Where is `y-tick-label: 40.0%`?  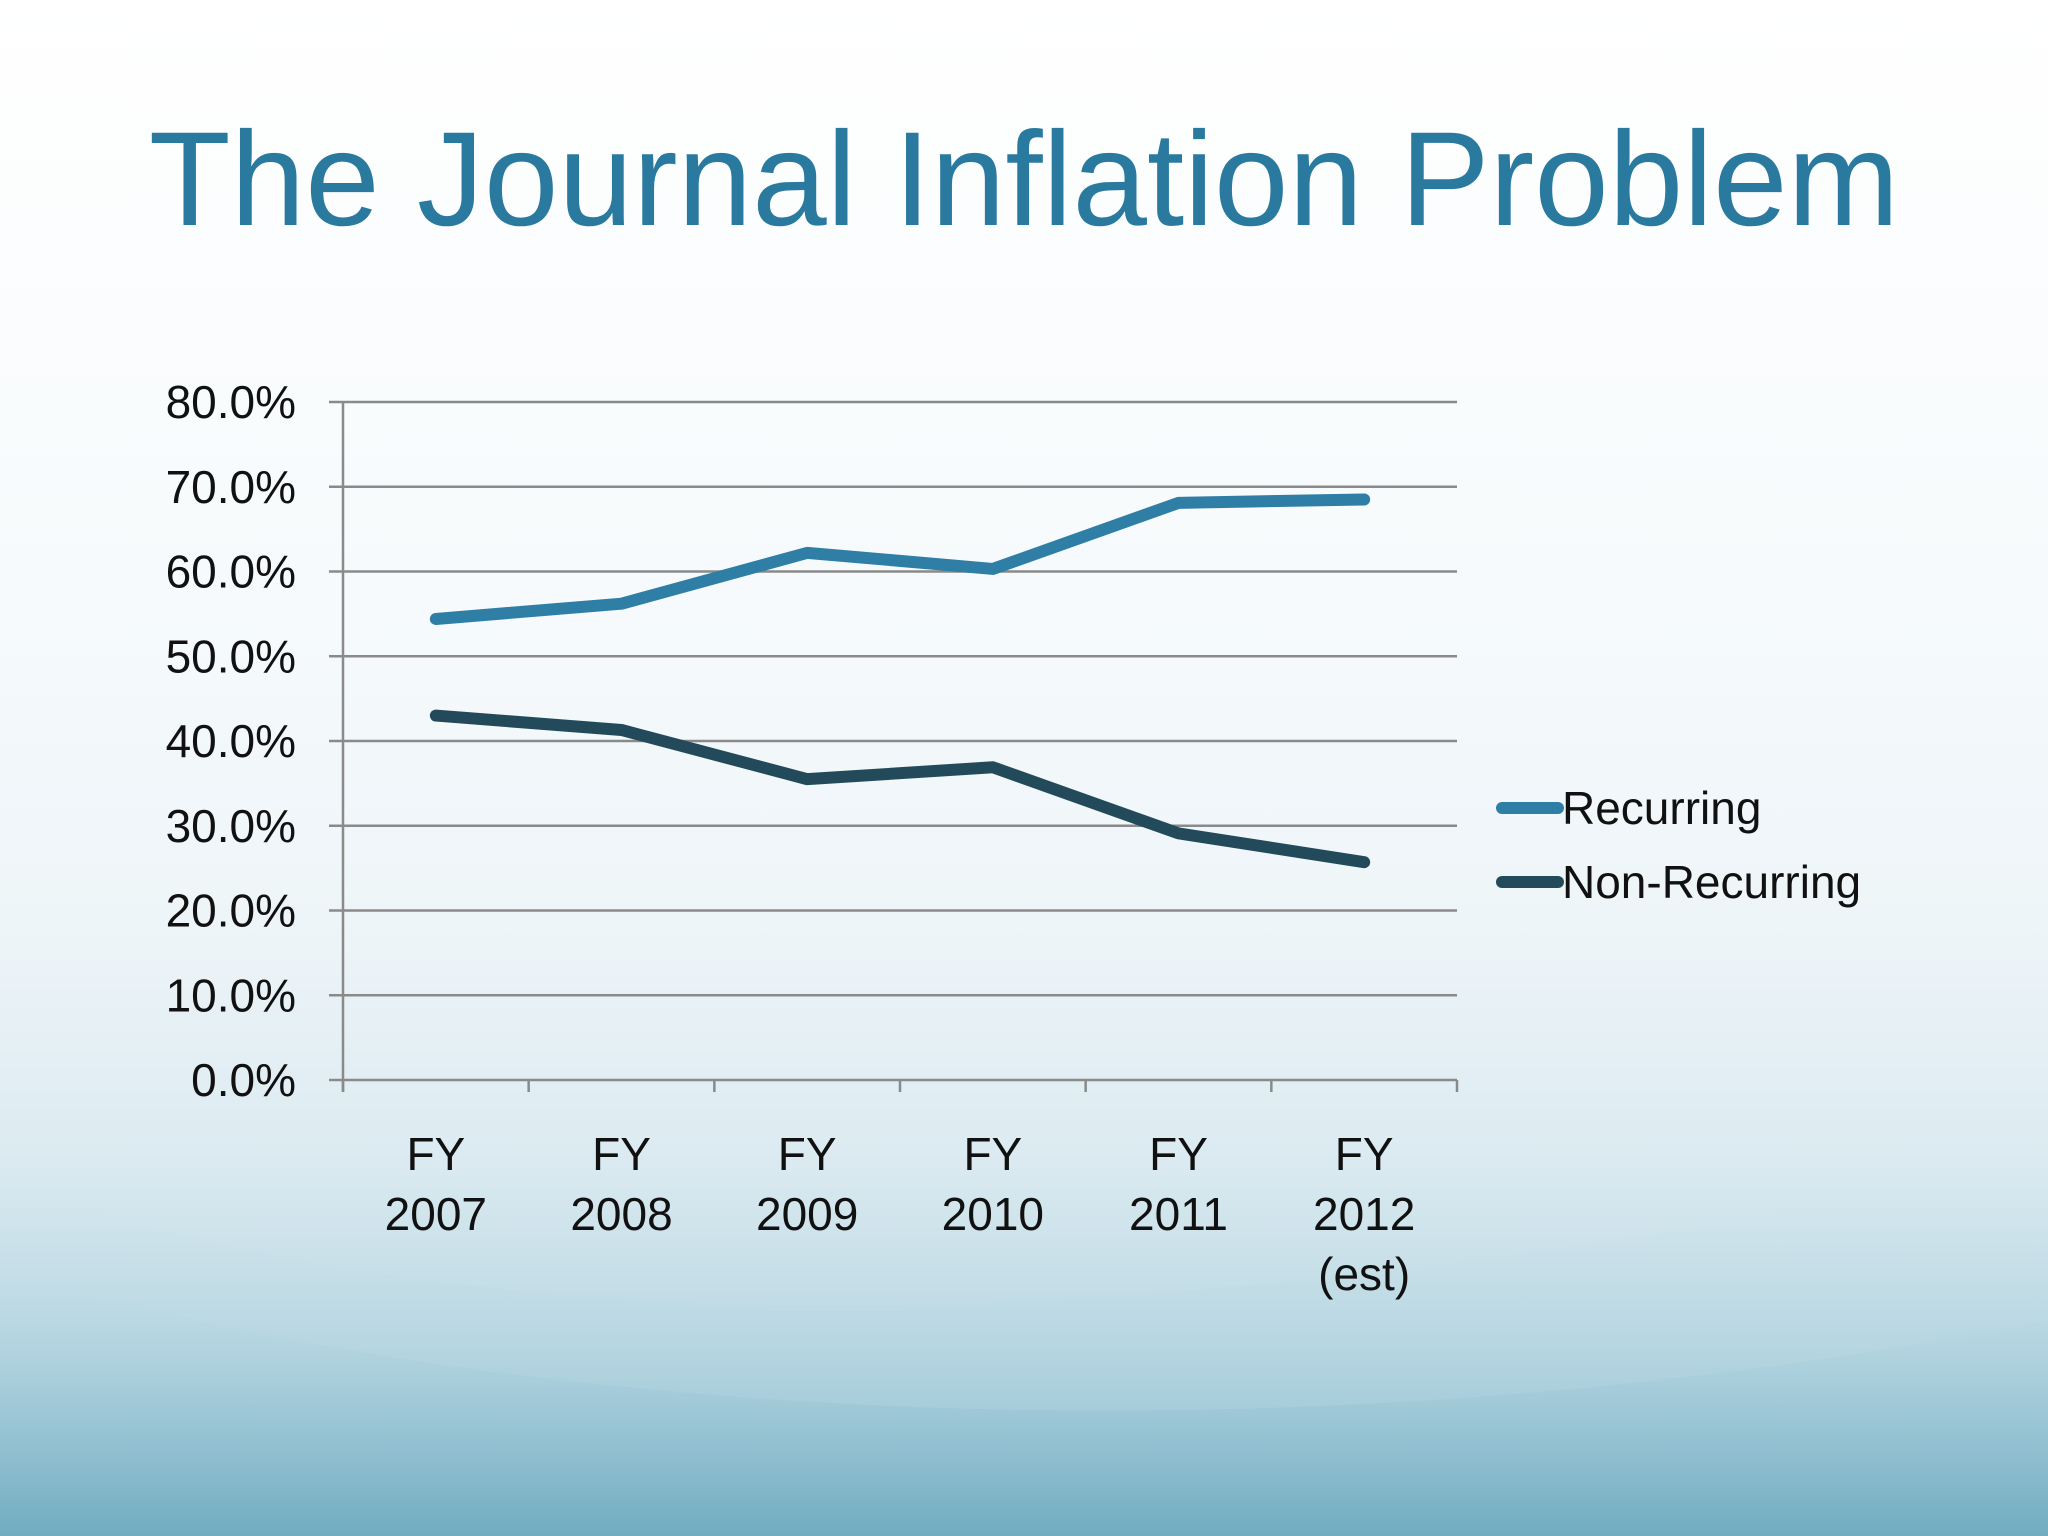 y-tick-label: 40.0% is located at coordinates (231, 741).